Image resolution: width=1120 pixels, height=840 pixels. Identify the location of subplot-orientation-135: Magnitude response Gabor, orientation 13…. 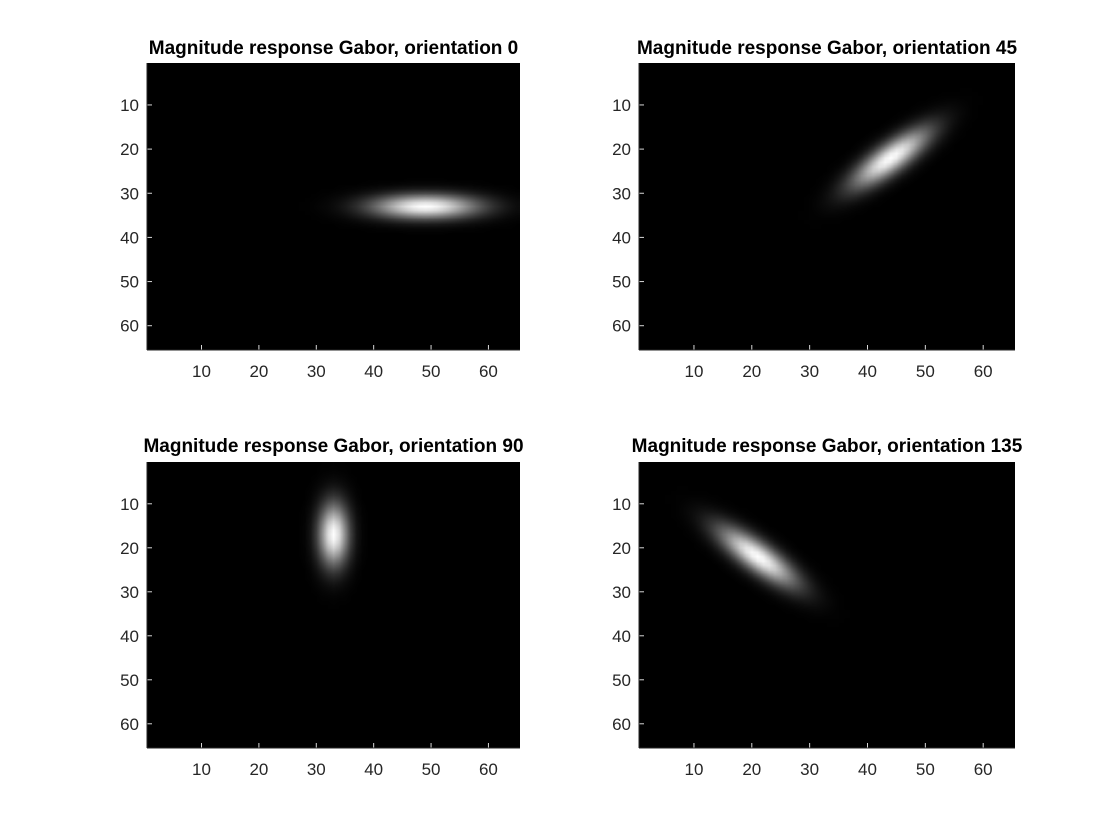
(817, 607).